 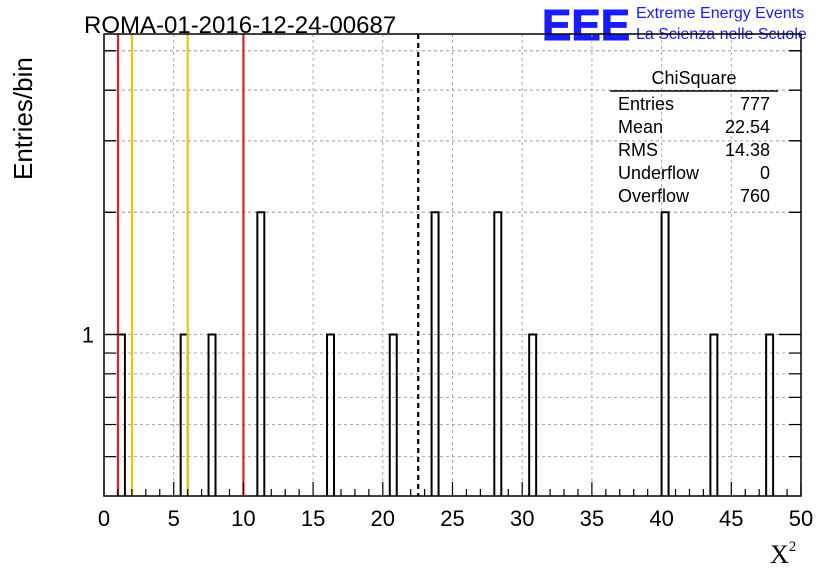 What do you see at coordinates (88, 334) in the screenshot?
I see `y-tick-label: 1` at bounding box center [88, 334].